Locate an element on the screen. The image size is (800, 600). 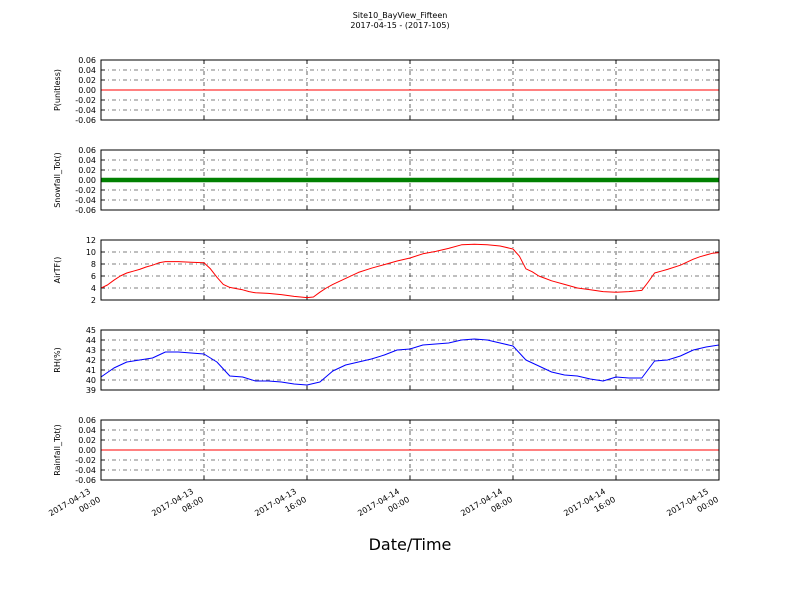
y-tick-label: 45 is located at coordinates (91, 330).